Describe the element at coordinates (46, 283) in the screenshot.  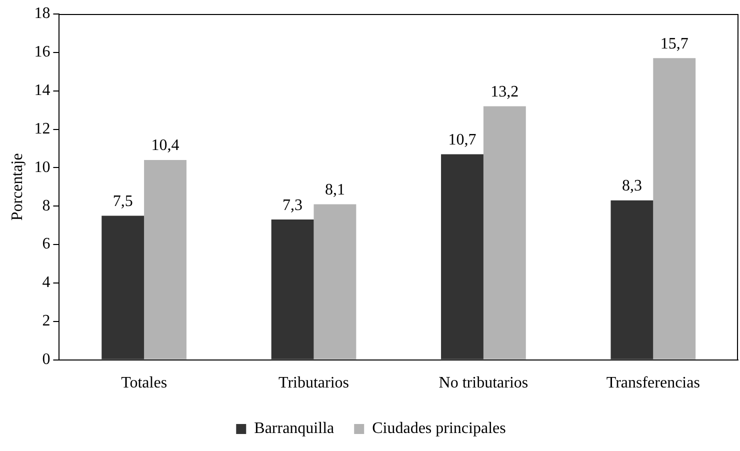
I see `y-tick-label: 4` at that location.